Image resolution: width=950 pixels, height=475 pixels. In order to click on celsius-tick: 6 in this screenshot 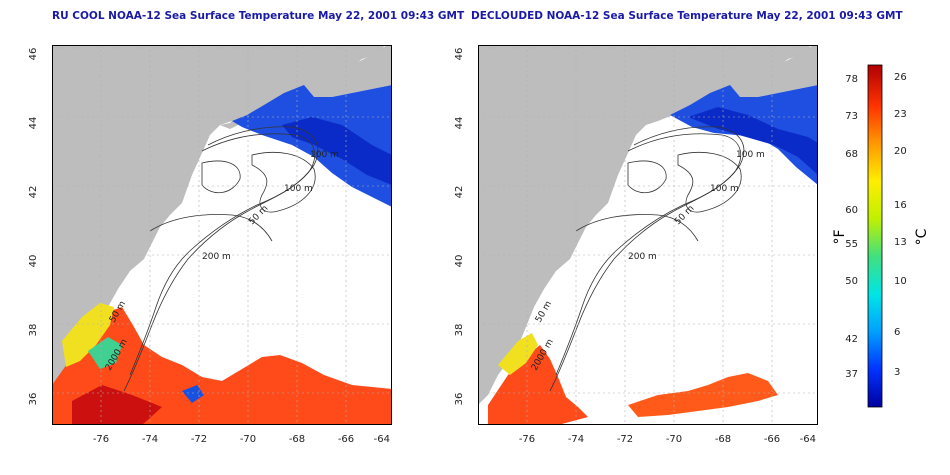, I will do `click(897, 332)`.